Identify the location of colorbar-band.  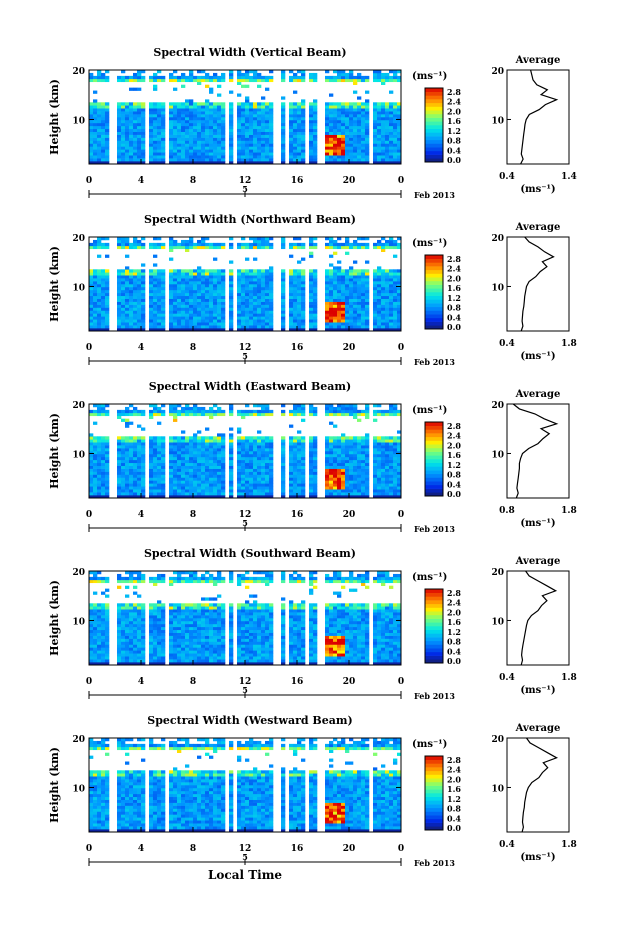
(434, 260).